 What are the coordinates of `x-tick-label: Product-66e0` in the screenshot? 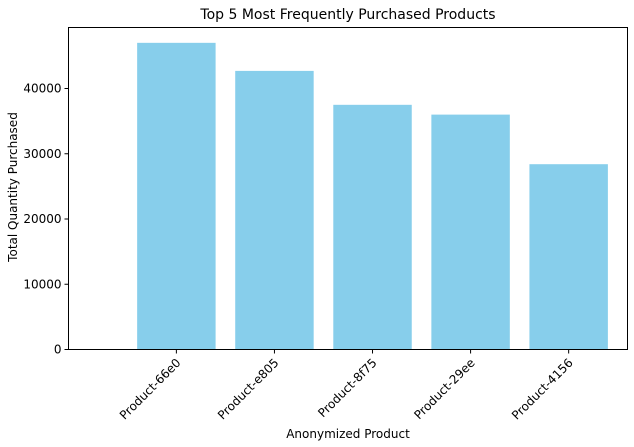 It's located at (150, 389).